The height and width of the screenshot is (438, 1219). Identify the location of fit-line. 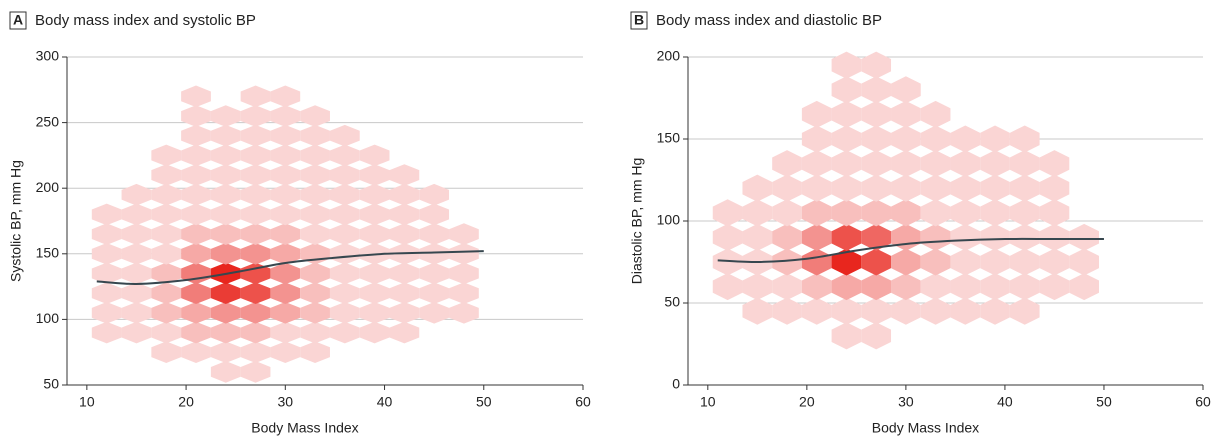
(910, 250).